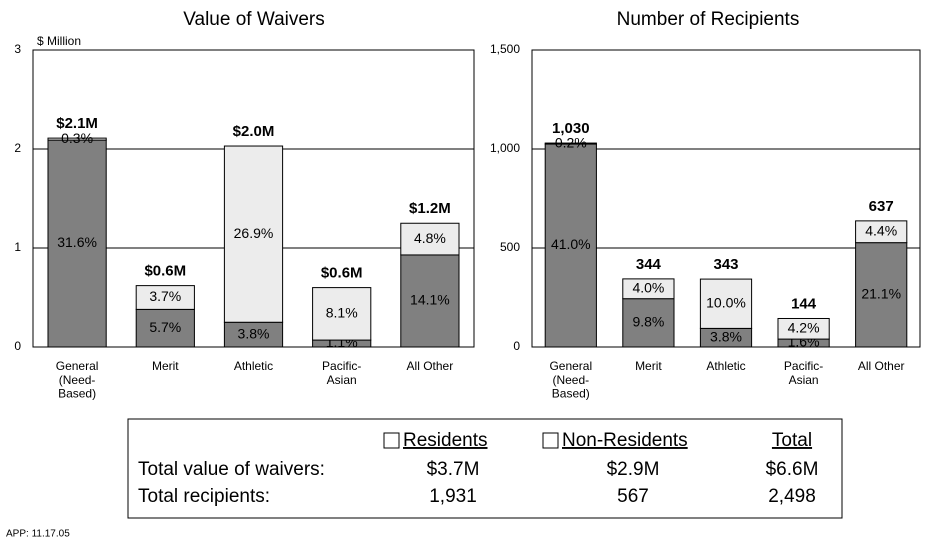 This screenshot has height=546, width=927. I want to click on total-label: 344, so click(649, 264).